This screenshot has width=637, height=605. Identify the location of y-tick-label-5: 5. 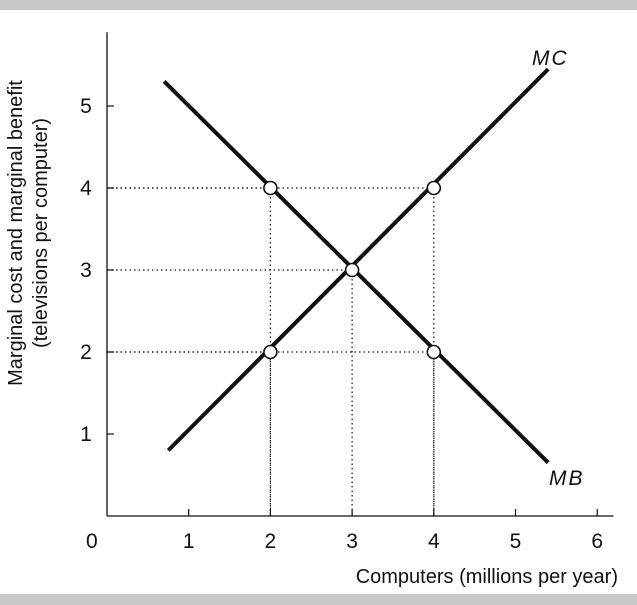
(86, 106).